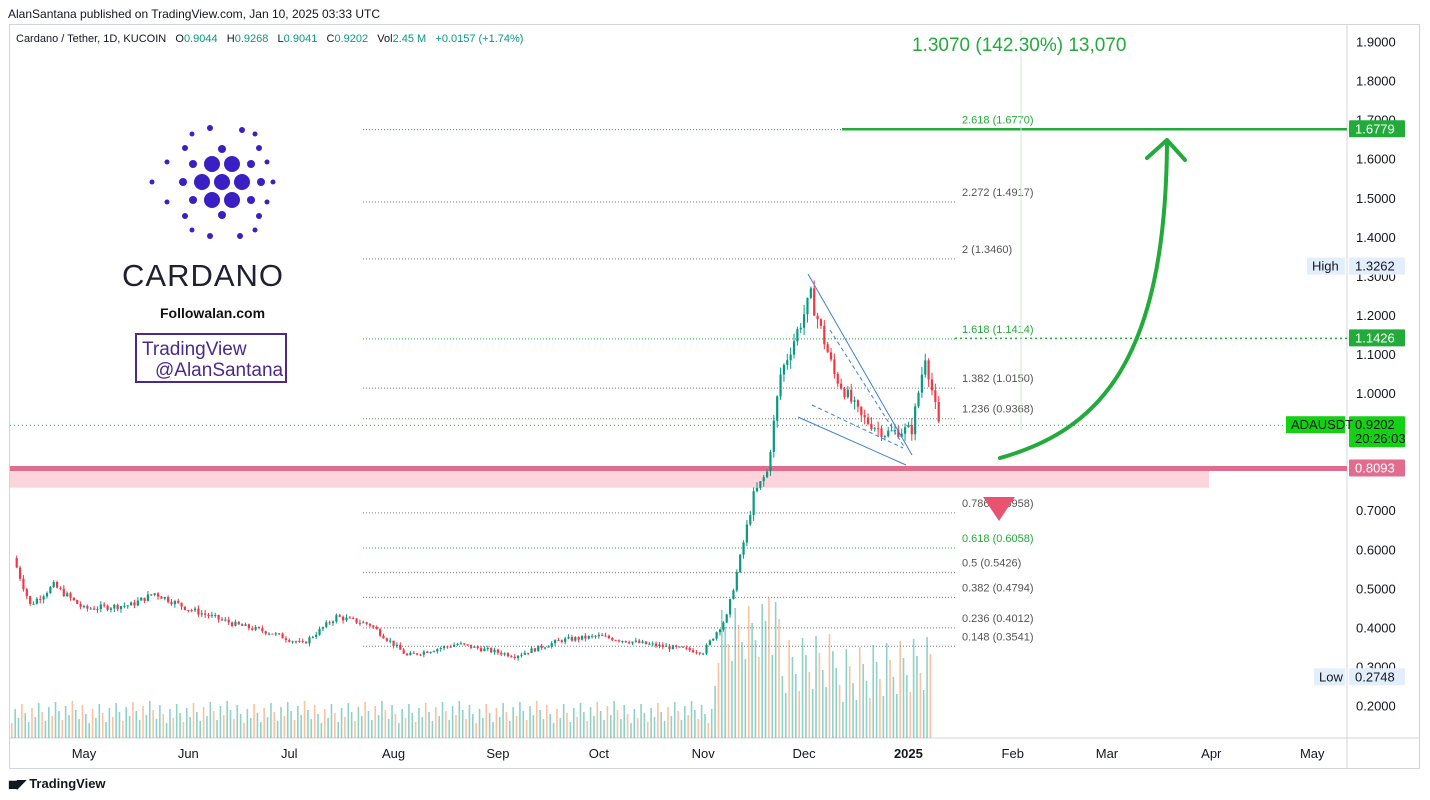  I want to click on cardano-logo-icon, so click(212, 182).